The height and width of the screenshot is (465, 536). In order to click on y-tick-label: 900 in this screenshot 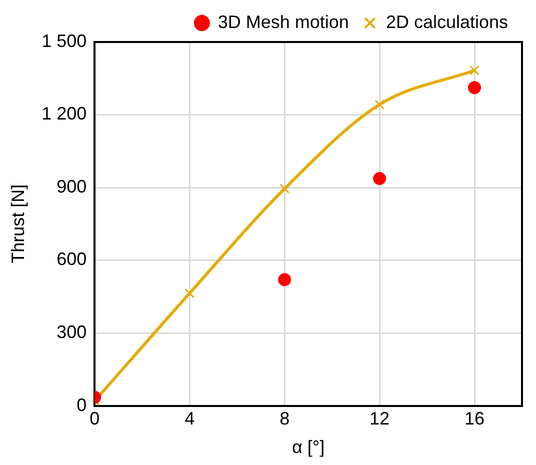, I will do `click(71, 186)`.